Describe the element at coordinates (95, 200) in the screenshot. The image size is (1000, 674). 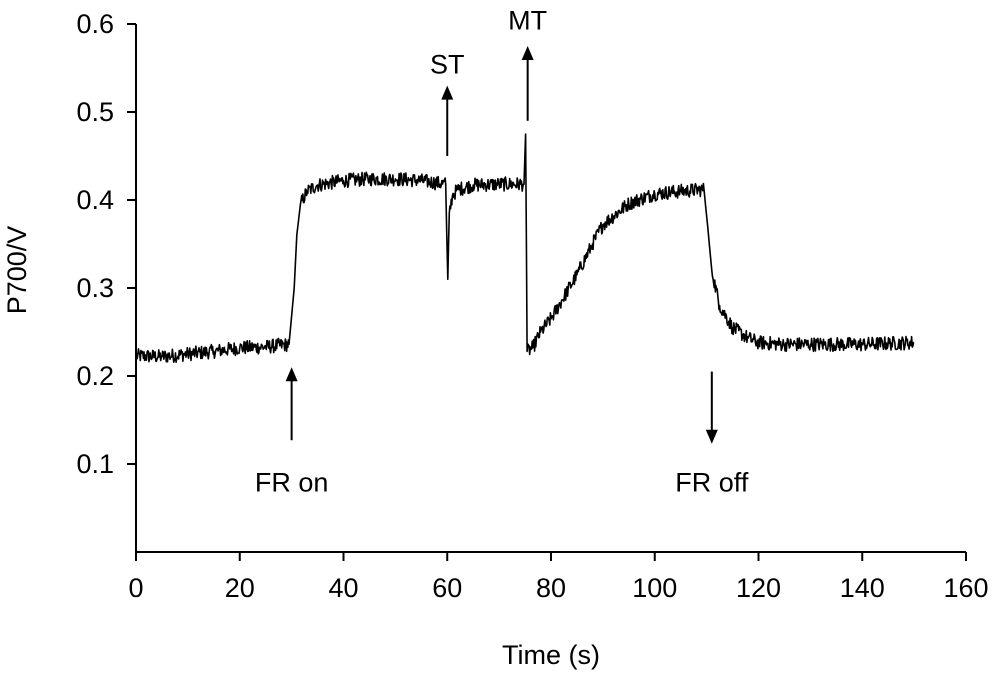
I see `y-tick-label: 0.4` at that location.